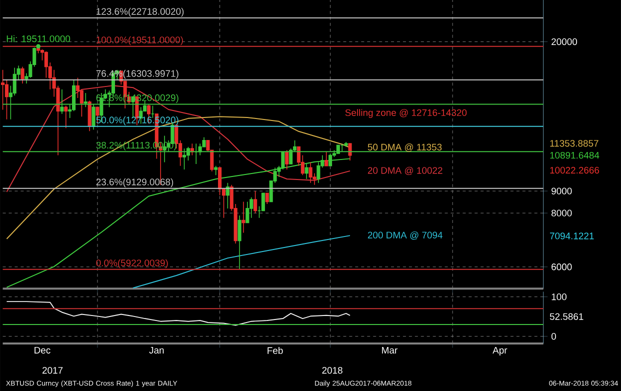 The image size is (621, 391). What do you see at coordinates (565, 41) in the screenshot?
I see `y-tick-label: 20000` at bounding box center [565, 41].